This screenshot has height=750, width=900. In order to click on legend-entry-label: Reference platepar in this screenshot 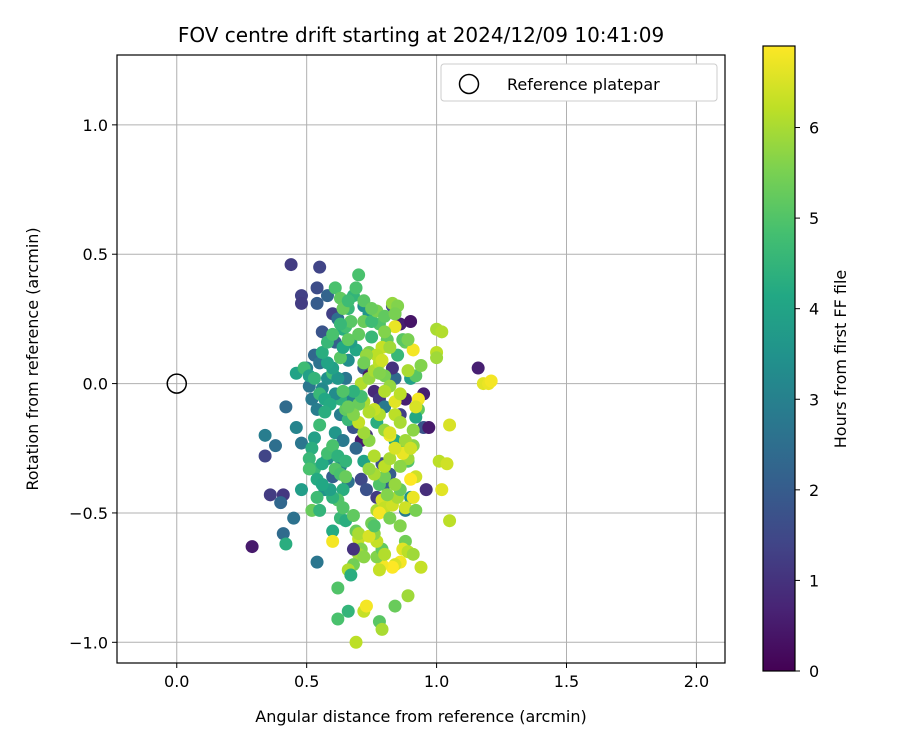, I will do `click(583, 84)`.